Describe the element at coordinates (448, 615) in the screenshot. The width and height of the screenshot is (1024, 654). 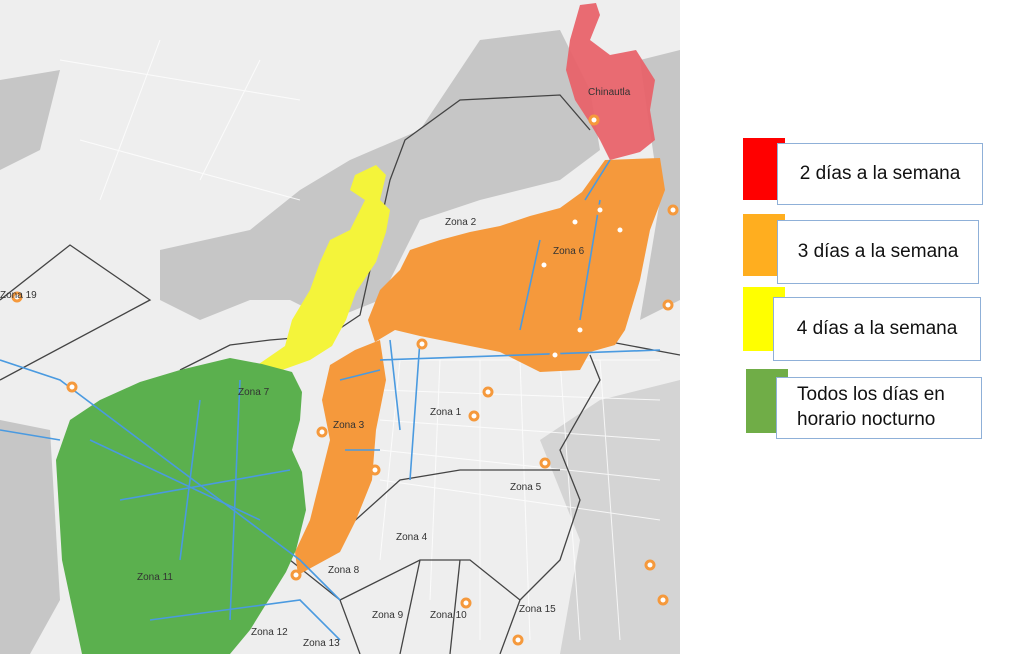
I see `zone-label: Zona 10` at that location.